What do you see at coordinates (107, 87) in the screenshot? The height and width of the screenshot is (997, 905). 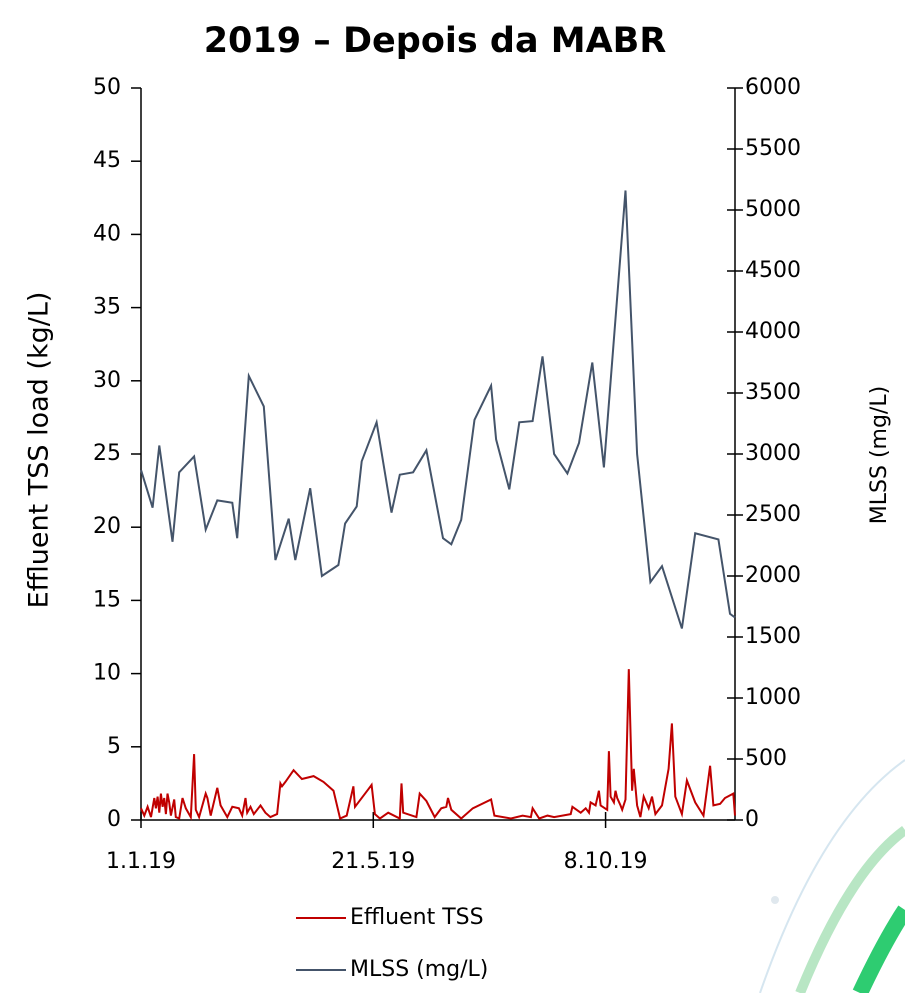 I see `y-tick-label: 50` at bounding box center [107, 87].